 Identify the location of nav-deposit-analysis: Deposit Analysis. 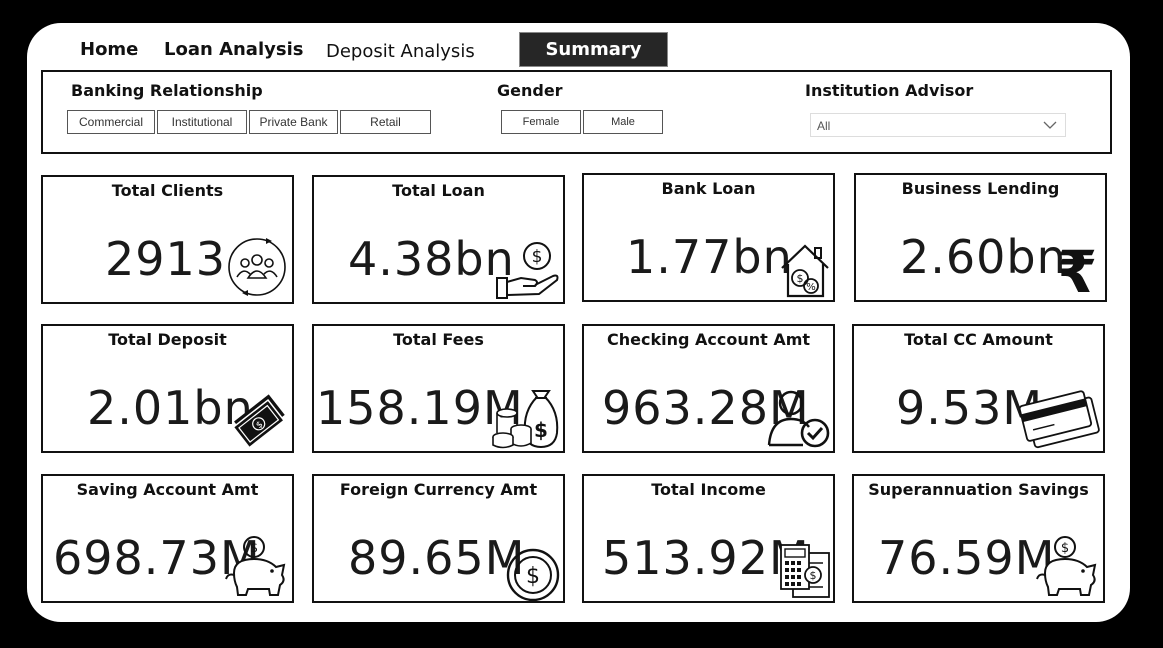
(400, 51).